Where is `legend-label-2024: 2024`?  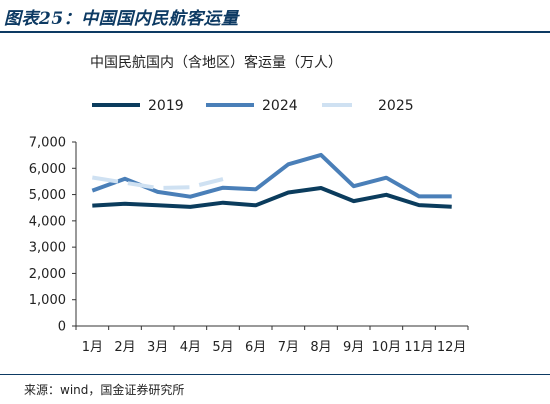
legend-label-2024: 2024 is located at coordinates (280, 106).